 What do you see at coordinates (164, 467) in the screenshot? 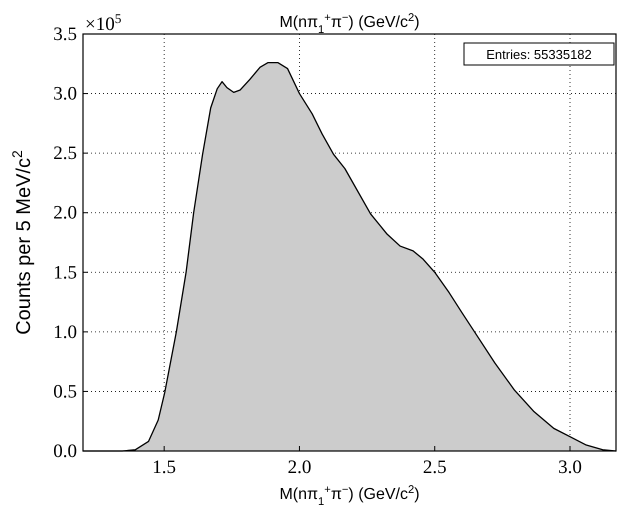
I see `x-tick-label: 1.5` at bounding box center [164, 467].